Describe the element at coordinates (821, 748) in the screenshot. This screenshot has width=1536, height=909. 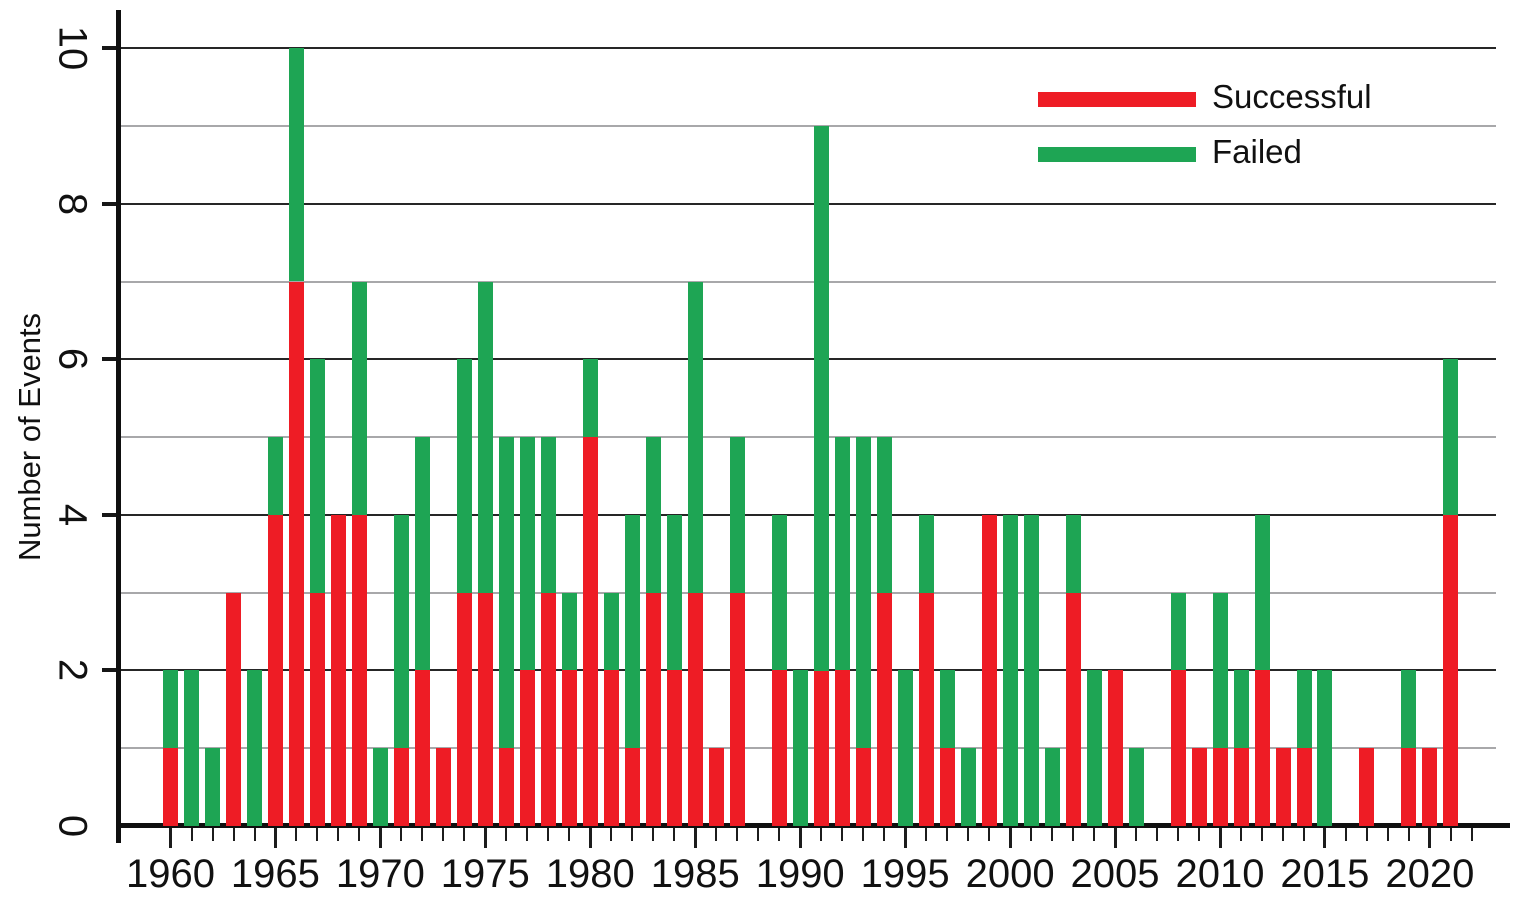
I see `bar-successful-1991` at that location.